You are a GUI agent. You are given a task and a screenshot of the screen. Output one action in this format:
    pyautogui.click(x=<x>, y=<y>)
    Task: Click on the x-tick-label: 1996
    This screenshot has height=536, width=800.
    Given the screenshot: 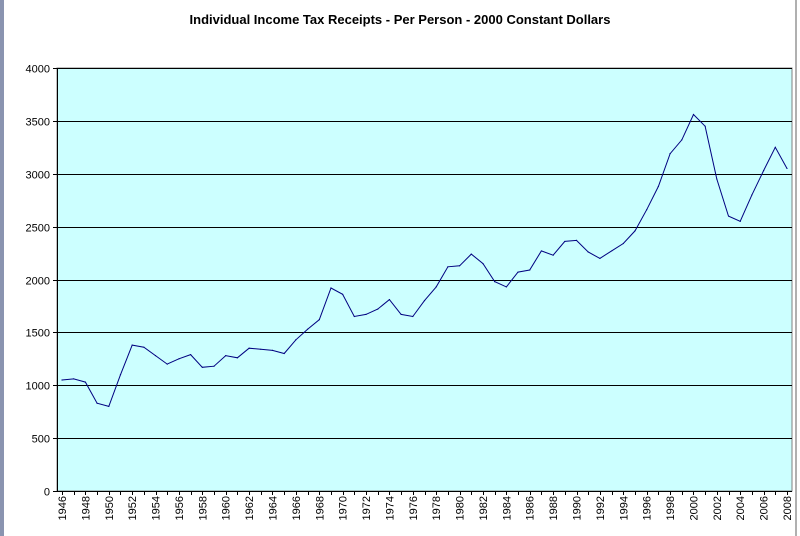 What is the action you would take?
    pyautogui.click(x=648, y=508)
    